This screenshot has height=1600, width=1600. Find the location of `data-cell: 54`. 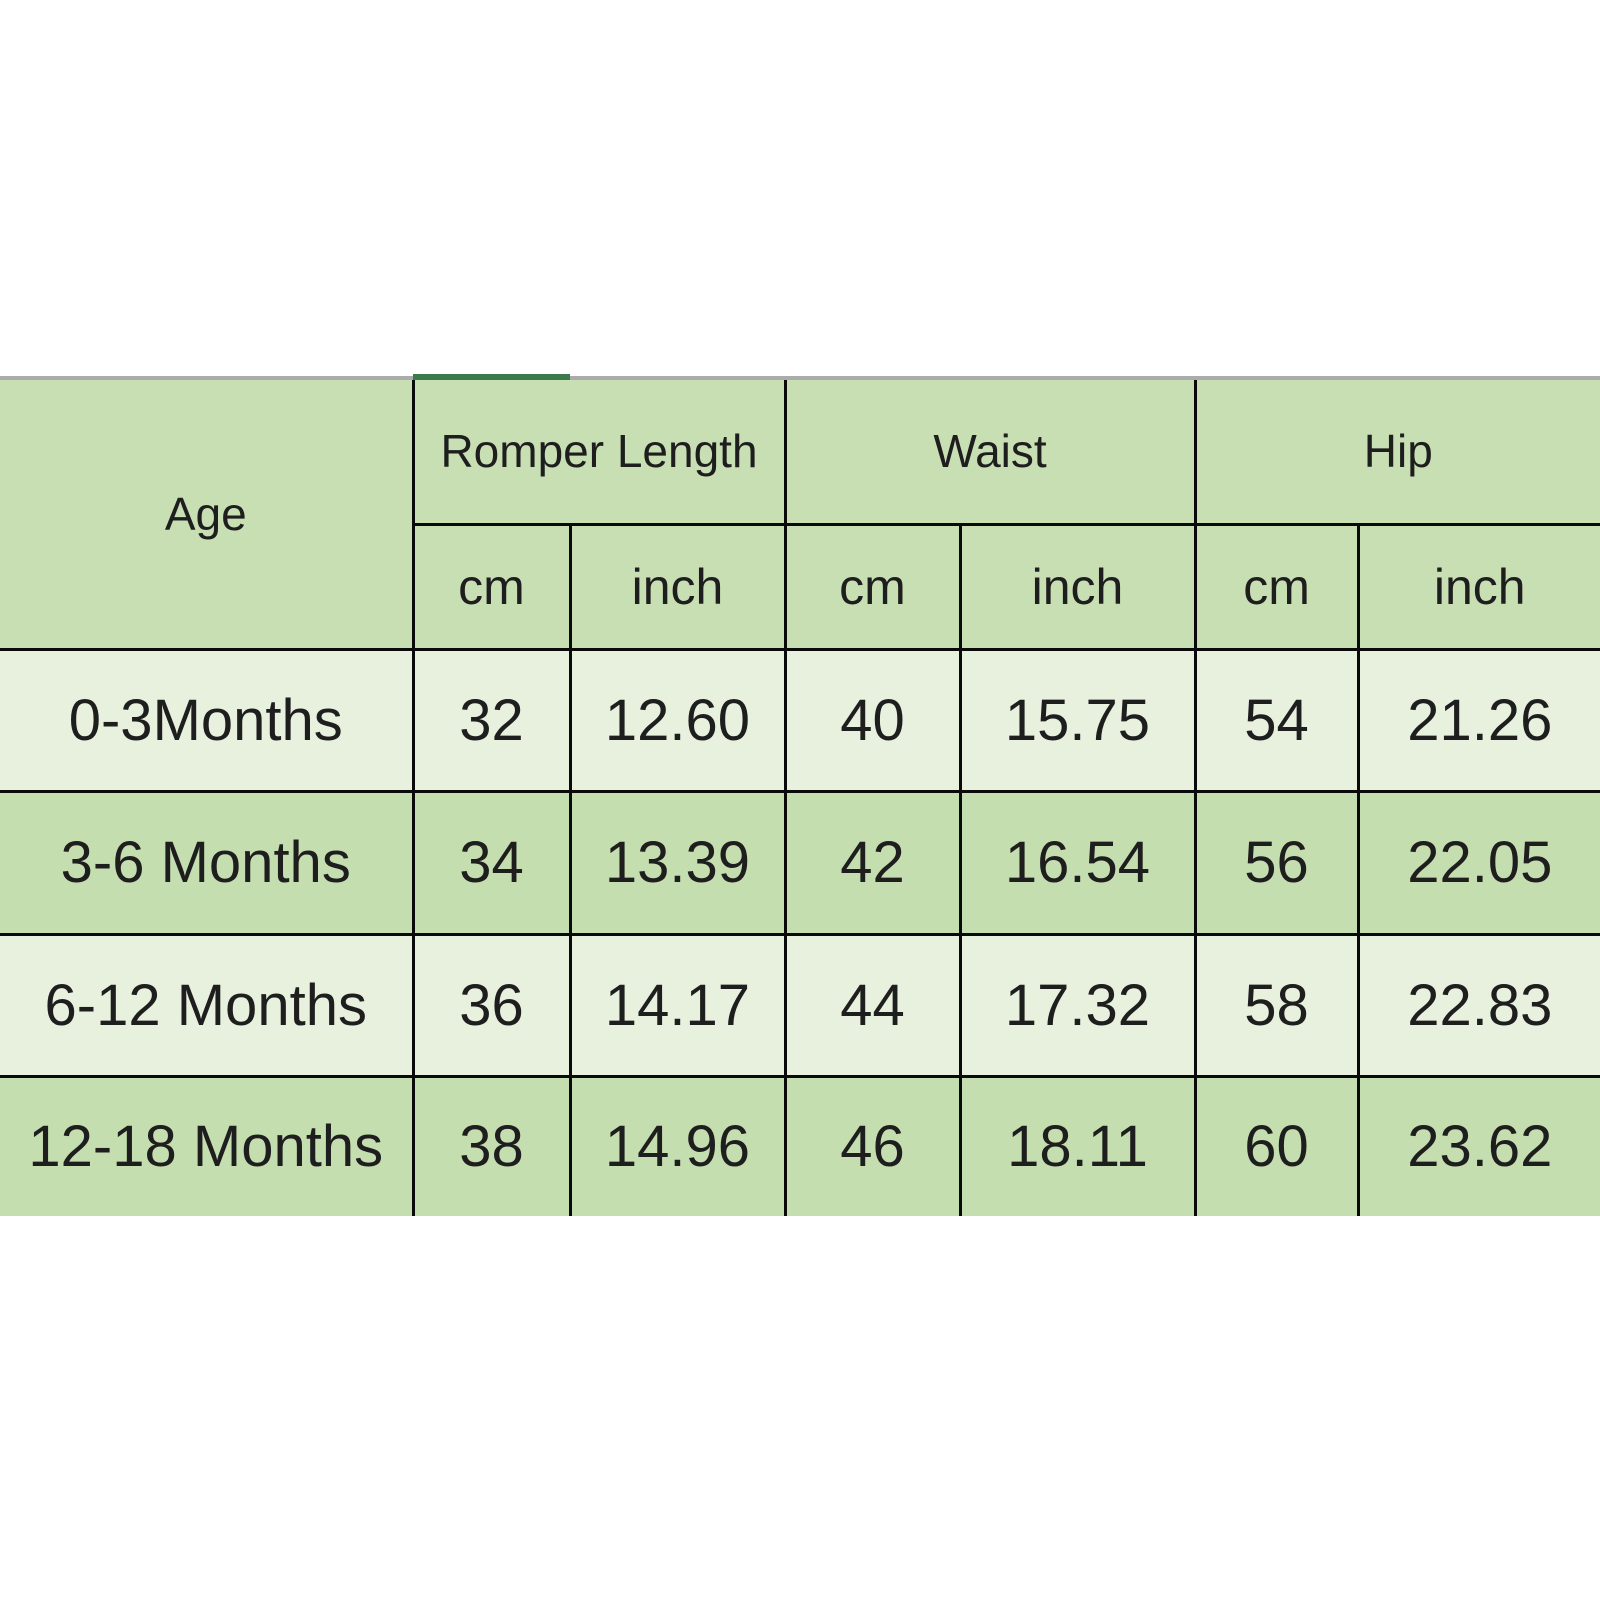

data-cell: 54 is located at coordinates (1276, 720).